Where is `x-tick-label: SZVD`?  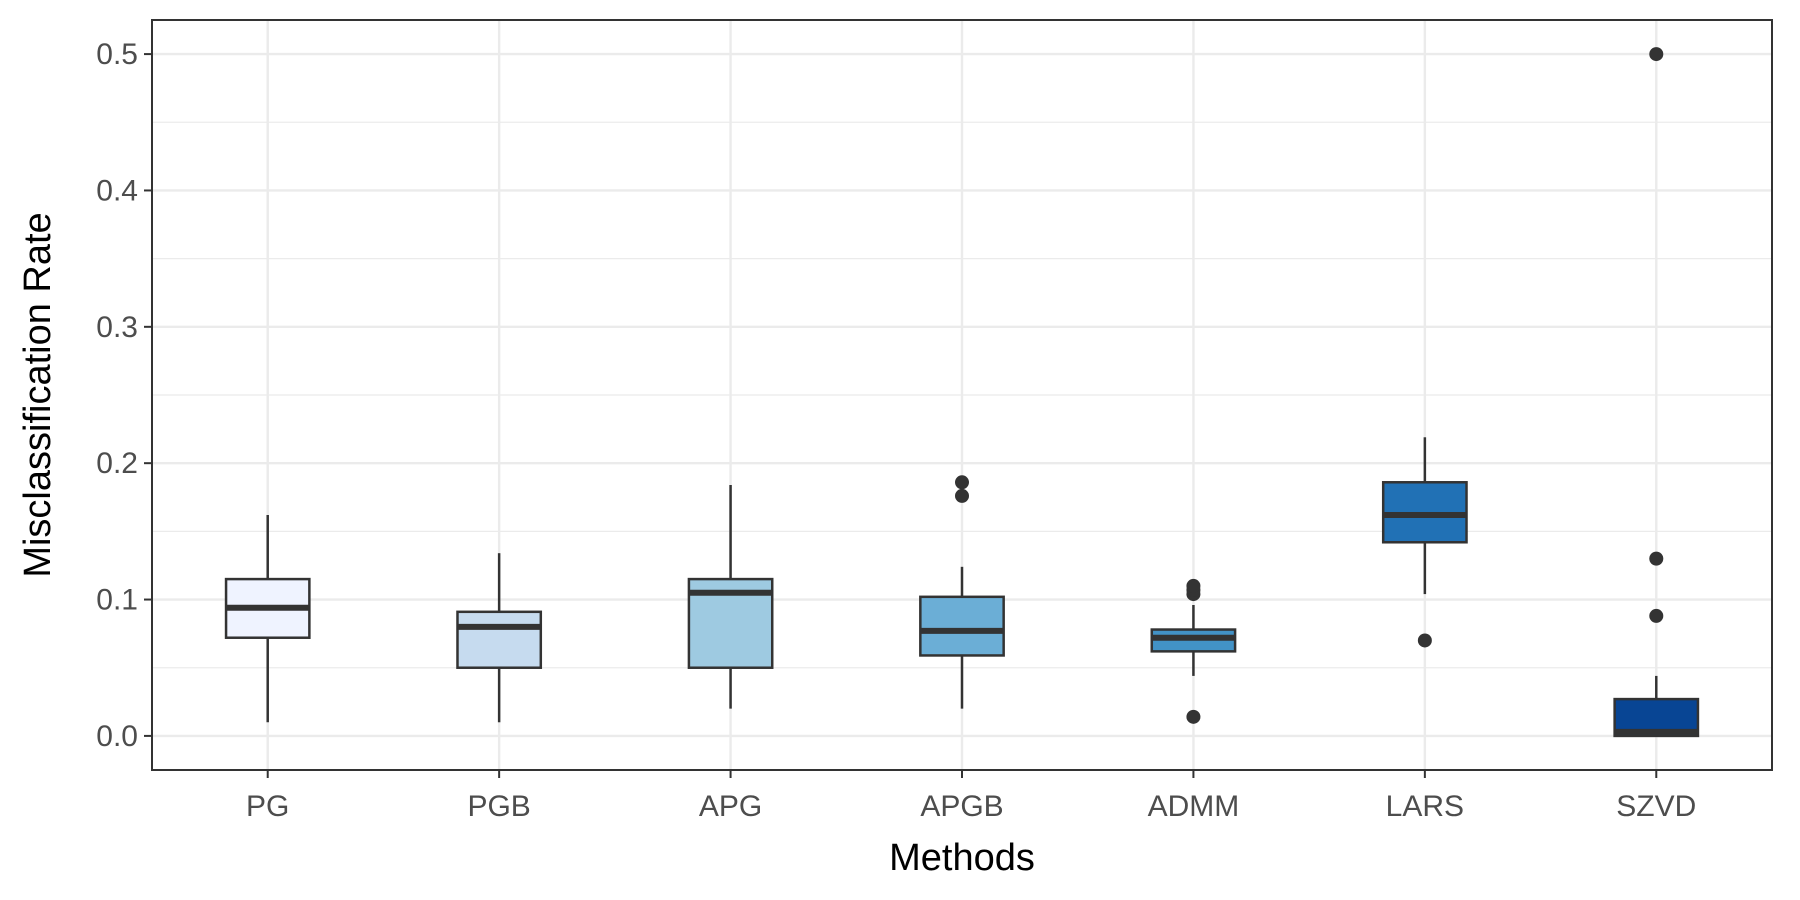 x-tick-label: SZVD is located at coordinates (1656, 806).